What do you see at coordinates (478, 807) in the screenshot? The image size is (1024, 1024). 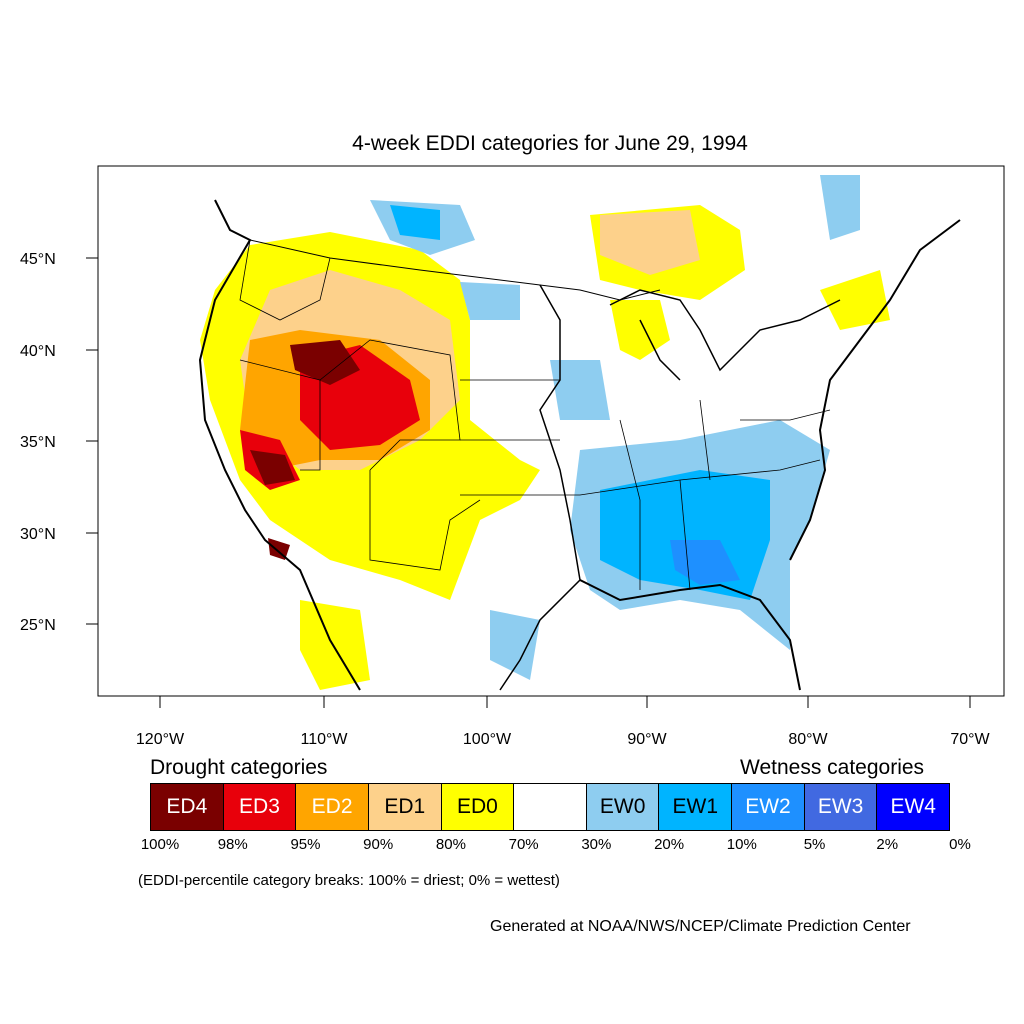 I see `legend-swatch-ed0: ED0` at bounding box center [478, 807].